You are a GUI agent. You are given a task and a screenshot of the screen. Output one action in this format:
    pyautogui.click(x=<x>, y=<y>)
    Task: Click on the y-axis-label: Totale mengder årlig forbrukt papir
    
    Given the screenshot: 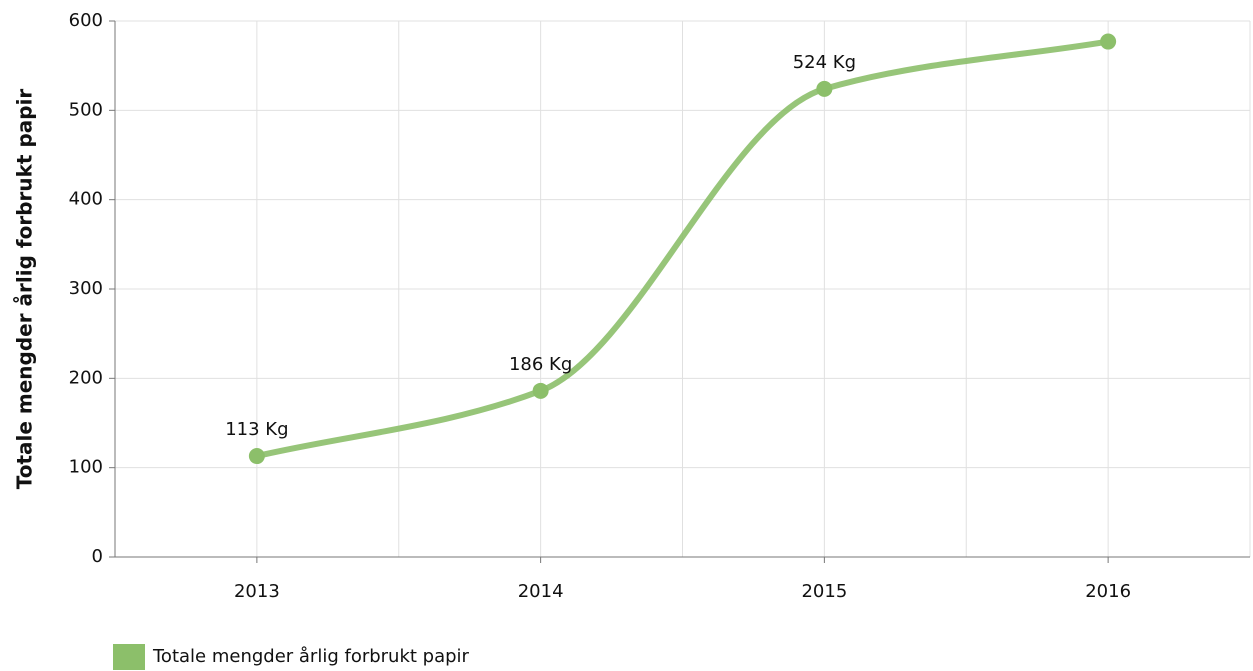 What is the action you would take?
    pyautogui.click(x=25, y=289)
    